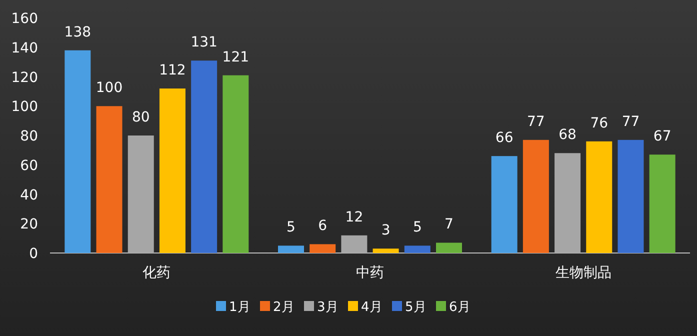 This screenshot has height=336, width=697. Describe the element at coordinates (239, 307) in the screenshot. I see `legend-label: 1月` at that location.